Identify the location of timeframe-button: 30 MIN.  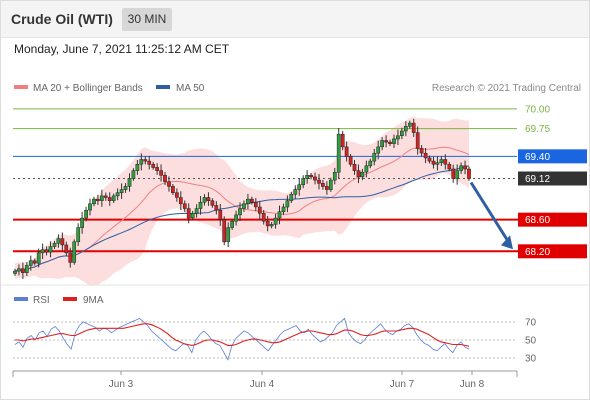
(147, 19).